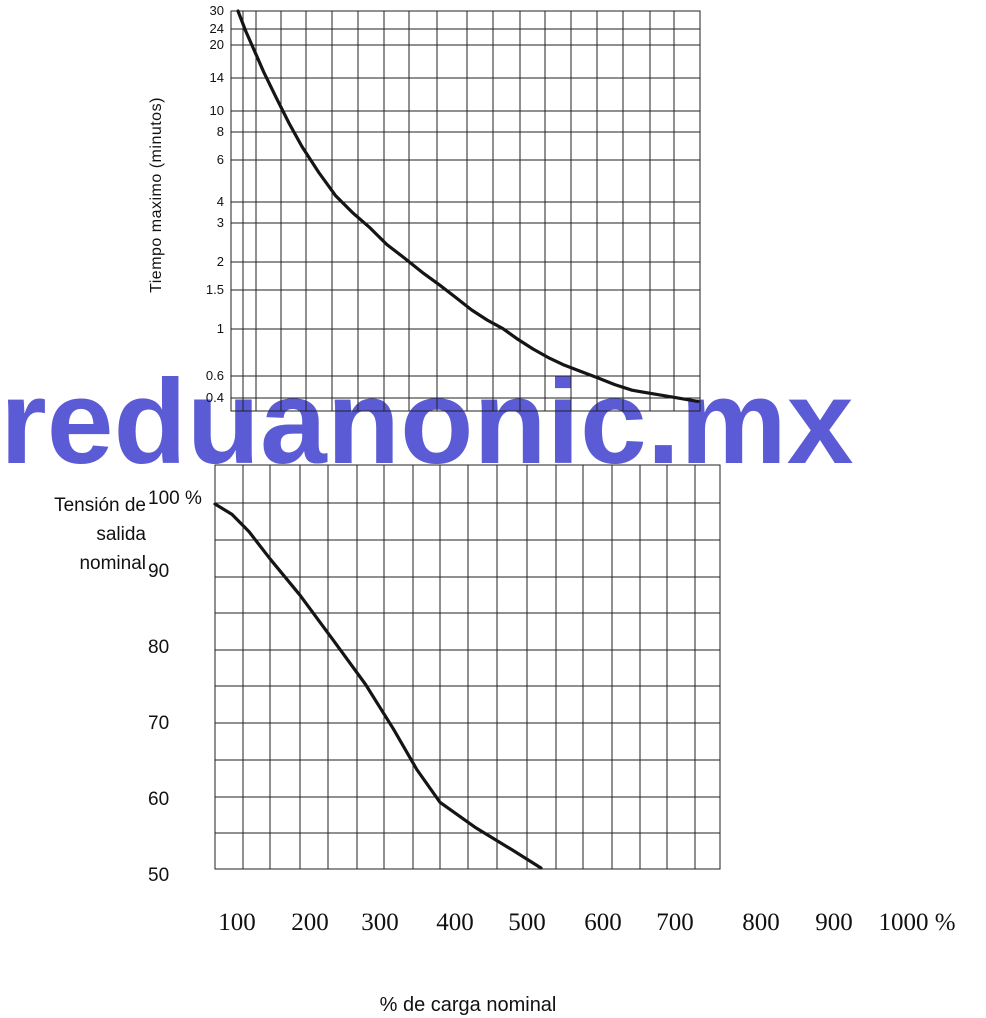 The height and width of the screenshot is (1018, 986). Describe the element at coordinates (220, 131) in the screenshot. I see `y-tick-label: 8` at that location.